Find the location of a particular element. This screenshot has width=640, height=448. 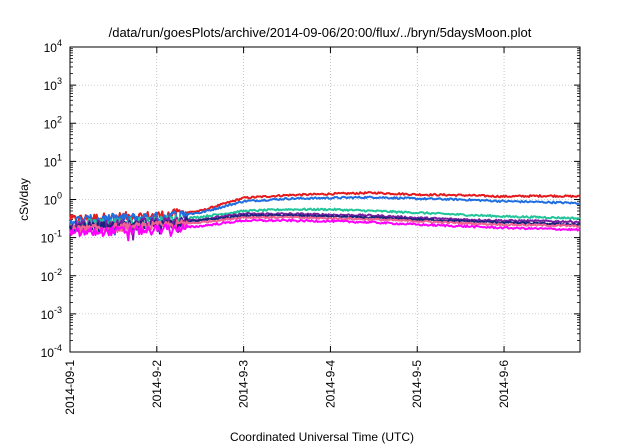

y-tick-exponent: 1 is located at coordinates (59, 157).